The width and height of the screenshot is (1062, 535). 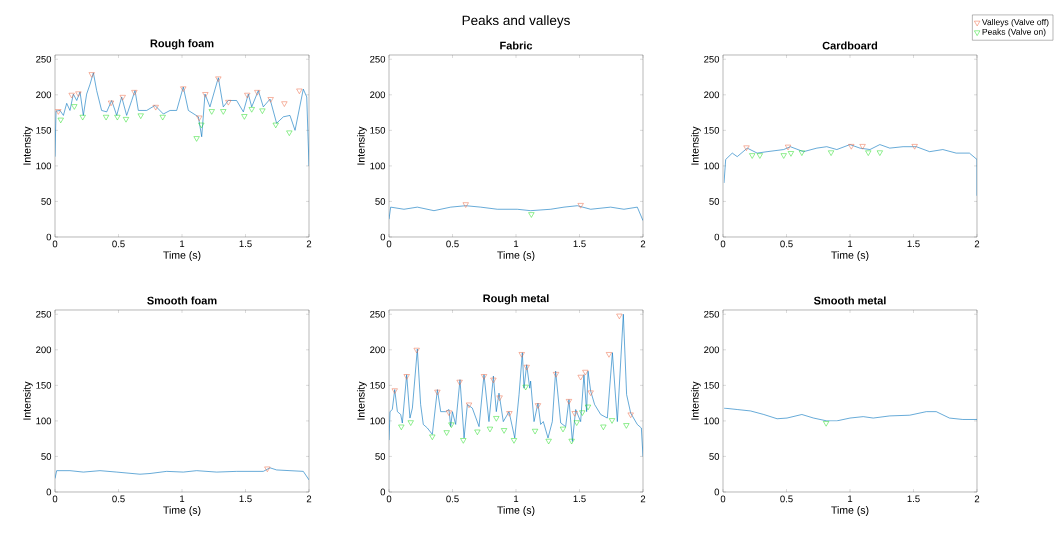 I want to click on text: Peaks and valleys, so click(x=516, y=21).